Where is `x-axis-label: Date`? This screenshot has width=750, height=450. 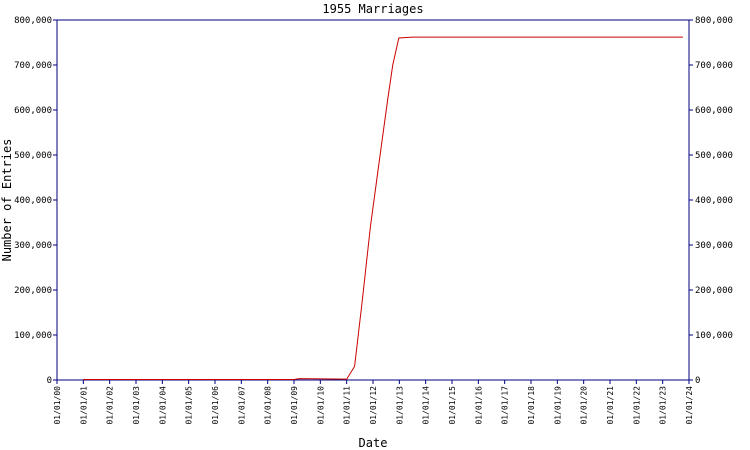
x-axis-label: Date is located at coordinates (373, 443).